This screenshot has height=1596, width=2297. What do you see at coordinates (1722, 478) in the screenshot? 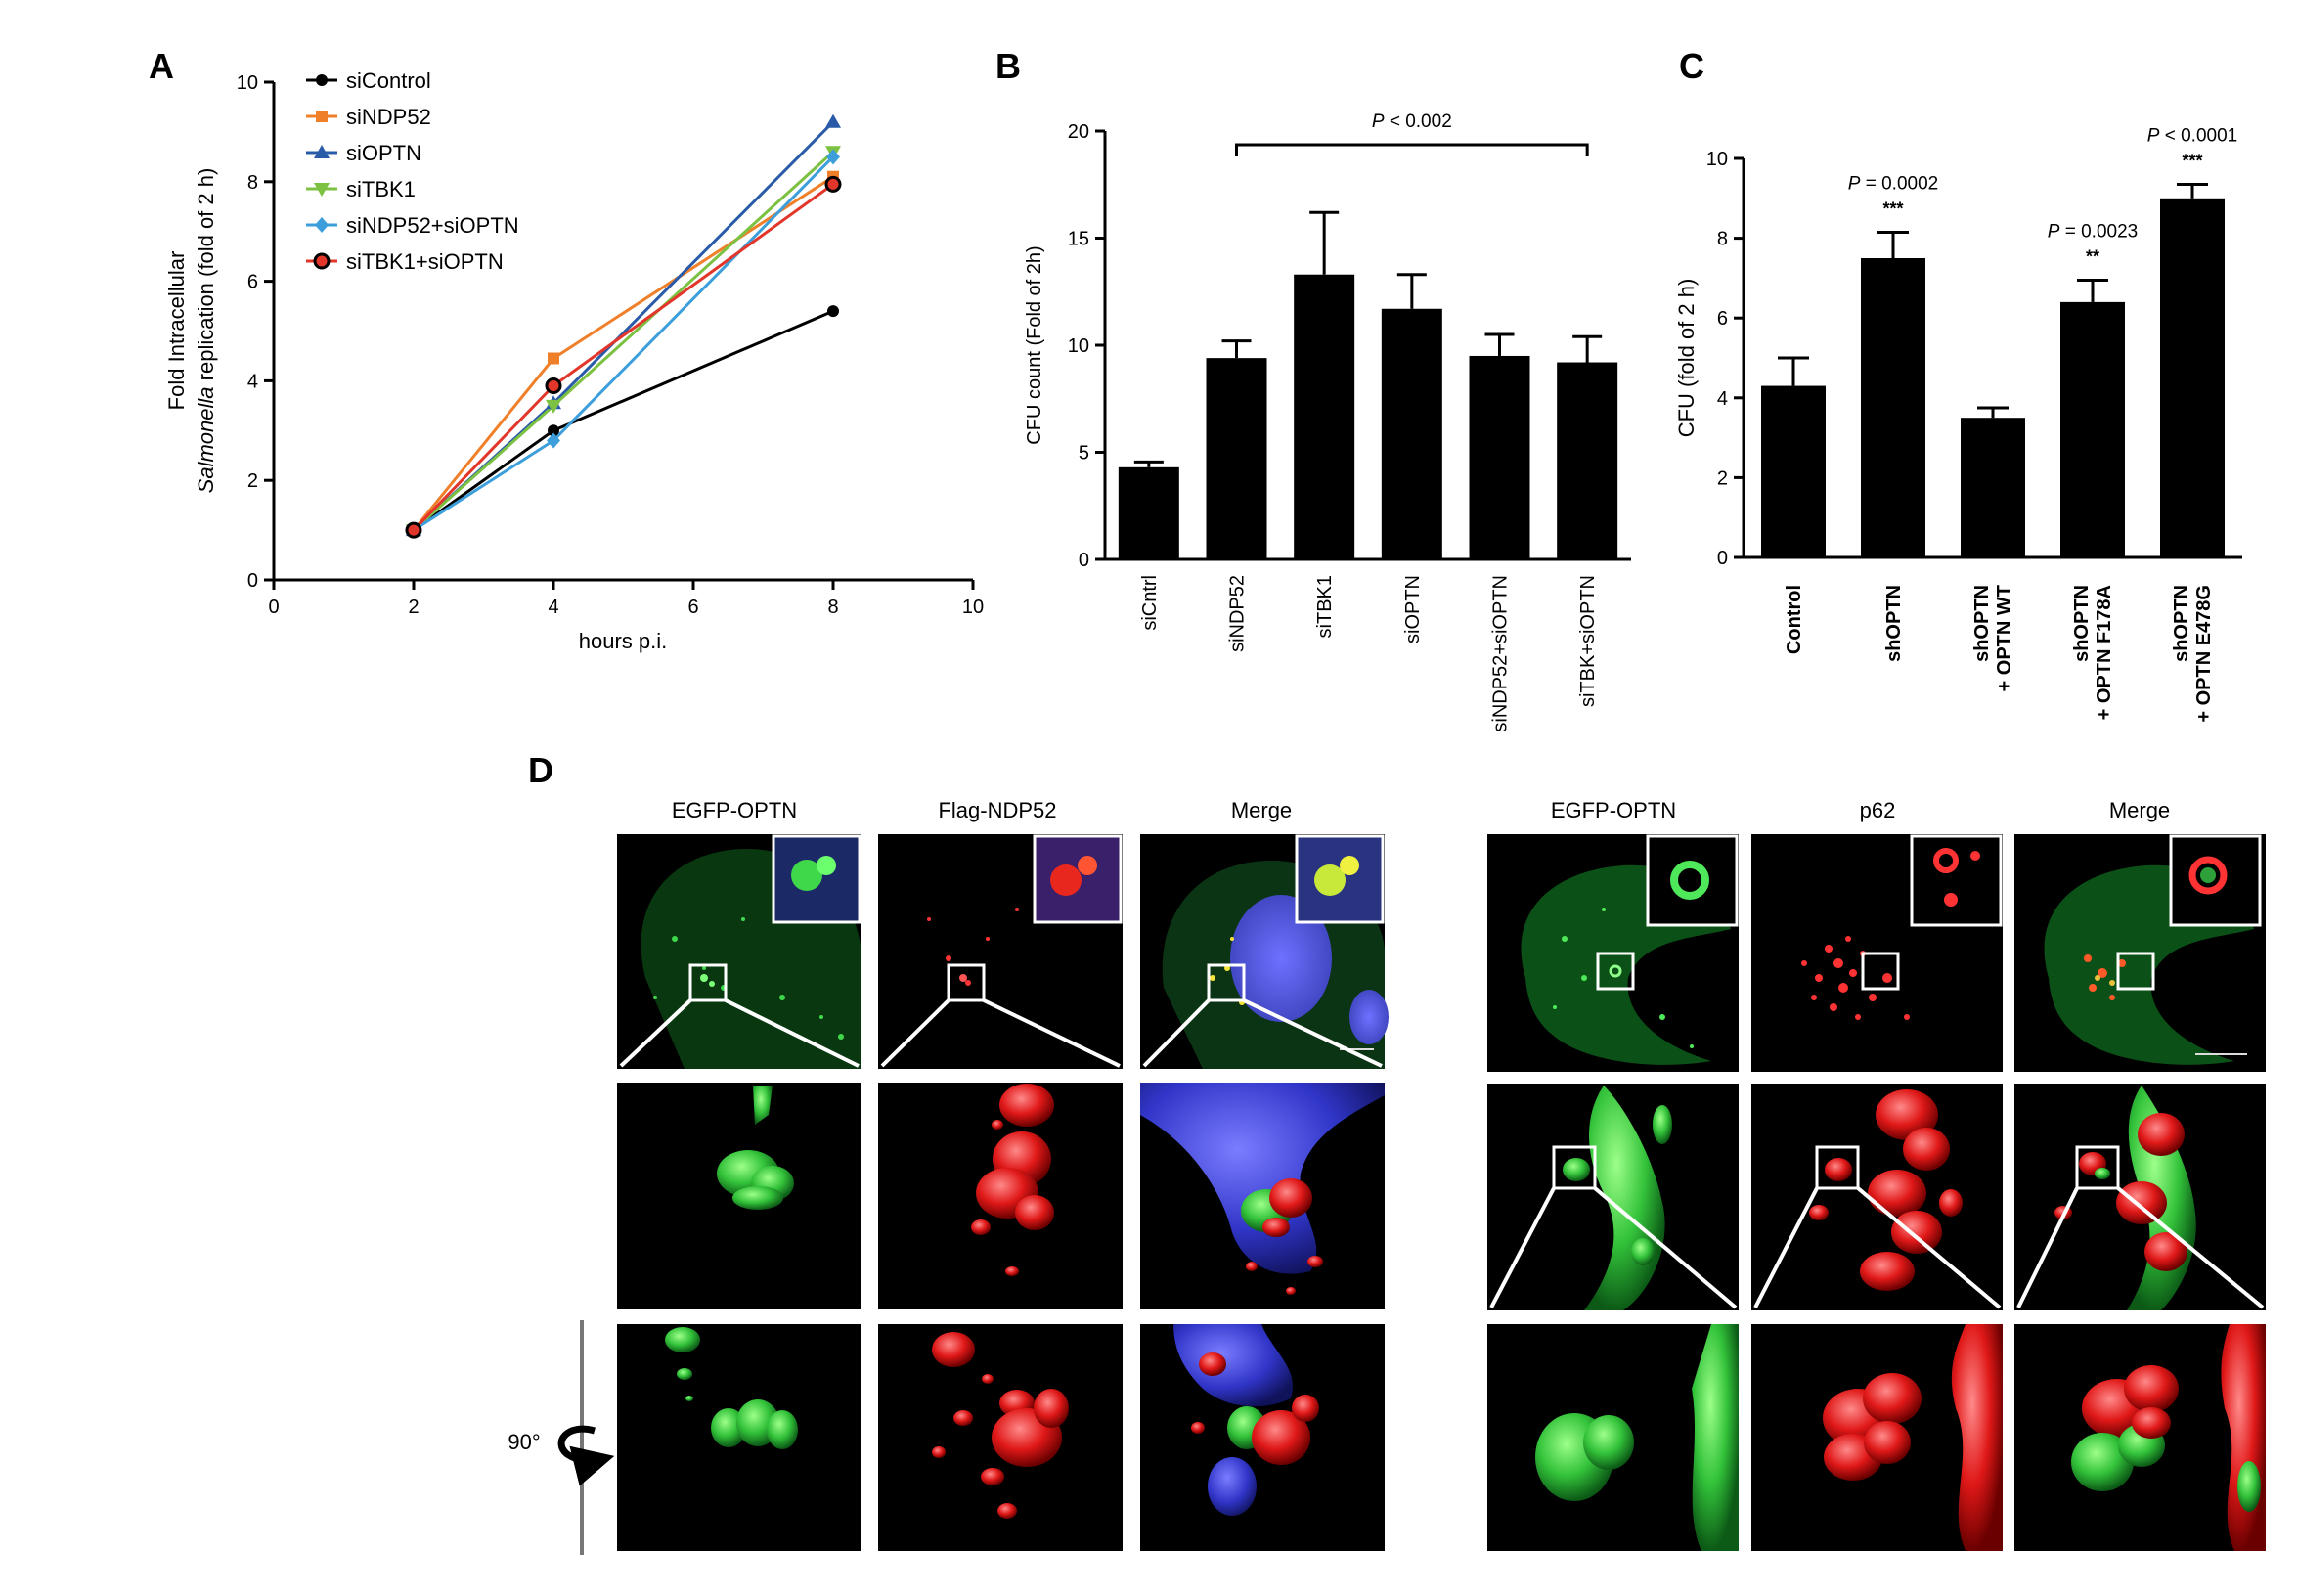
I see `c-ytick-label: 2` at bounding box center [1722, 478].